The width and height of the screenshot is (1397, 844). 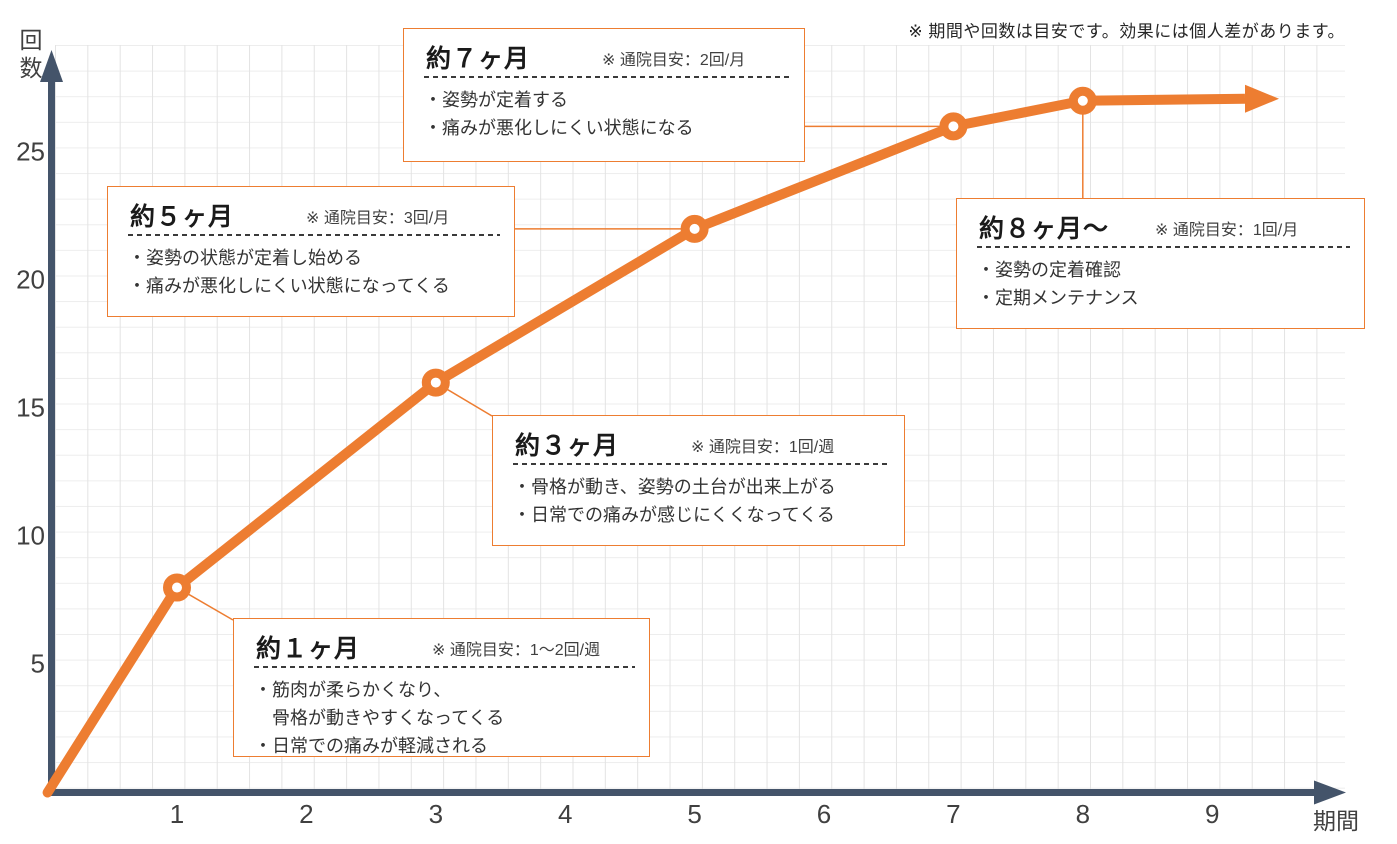 What do you see at coordinates (30, 535) in the screenshot?
I see `y-tick-label: 10` at bounding box center [30, 535].